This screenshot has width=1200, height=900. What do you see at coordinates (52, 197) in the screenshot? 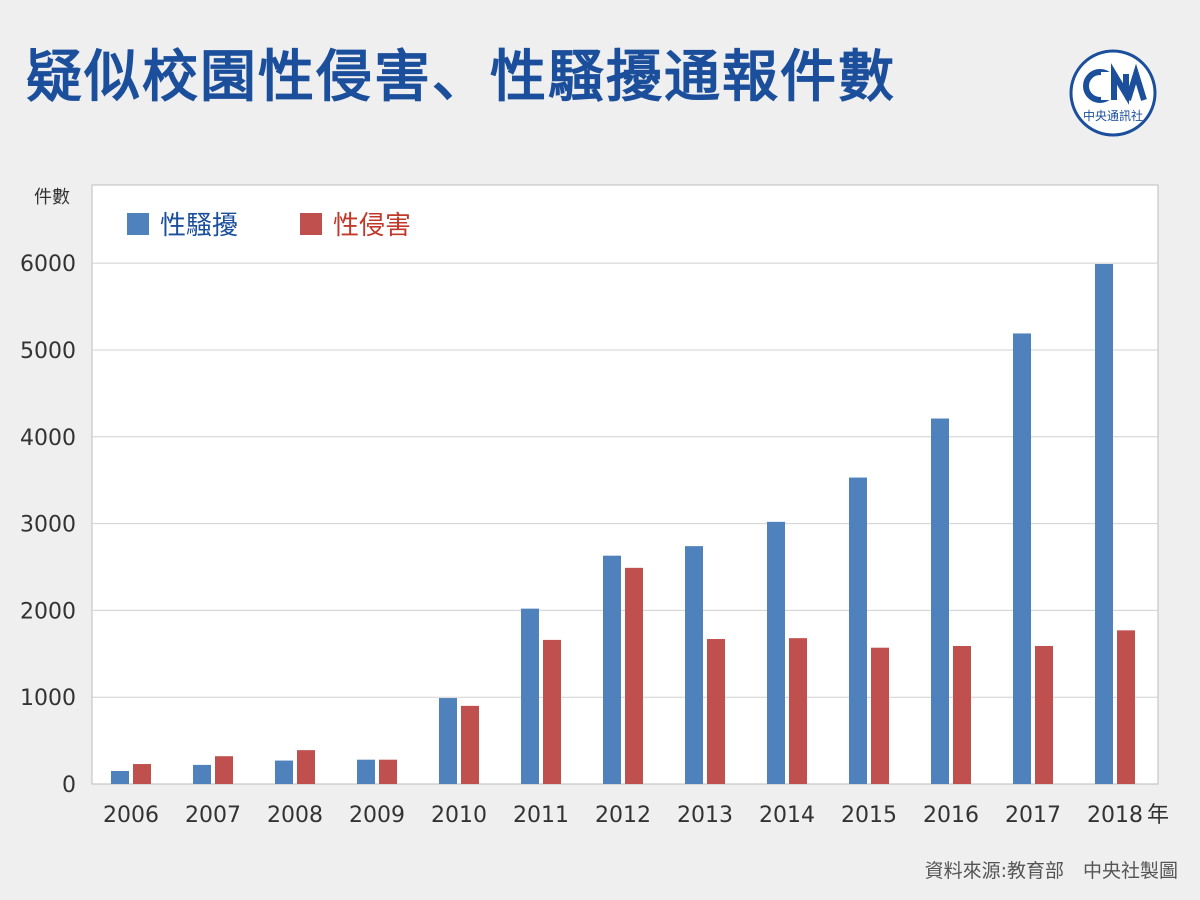
I see `y-axis-label: 件數` at bounding box center [52, 197].